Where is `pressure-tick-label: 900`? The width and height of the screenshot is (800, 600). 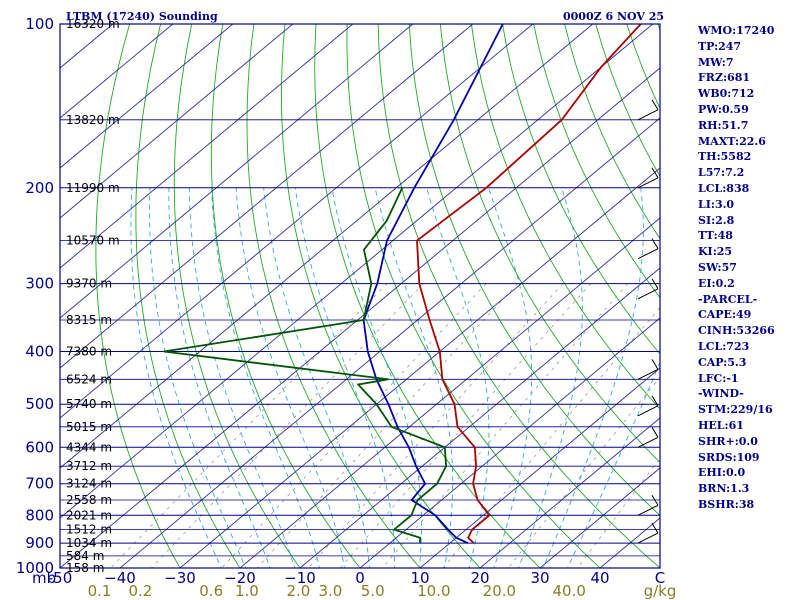
pressure-tick-label: 900 is located at coordinates (39, 543).